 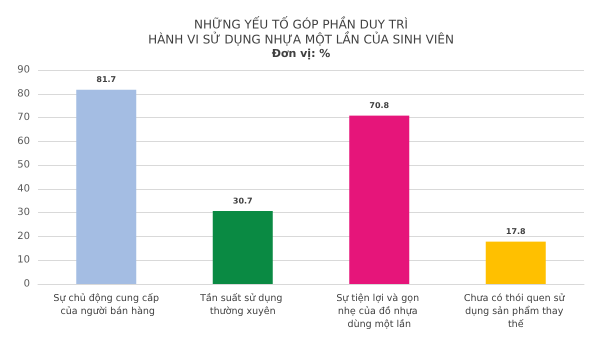 What do you see at coordinates (516, 311) in the screenshot?
I see `x-tick-label: Chưa có thói quen sử dụng sản phẩm thay thế` at bounding box center [516, 311].